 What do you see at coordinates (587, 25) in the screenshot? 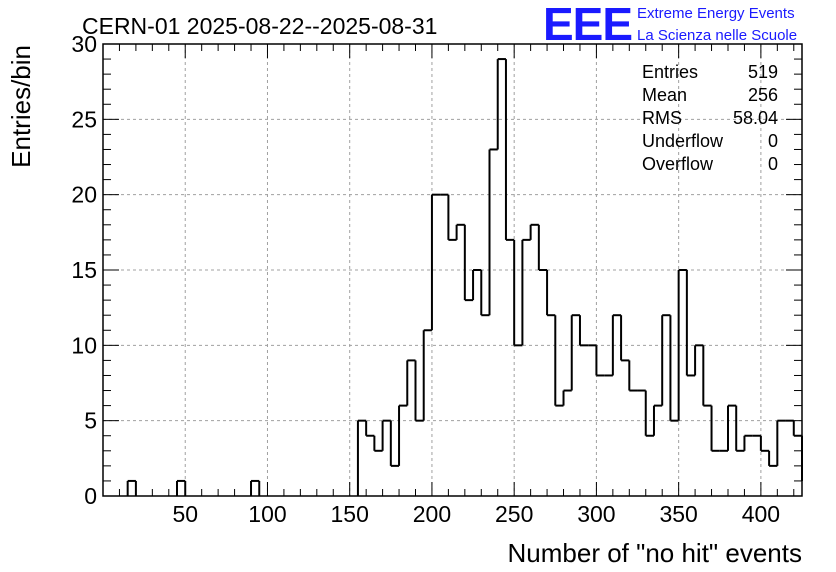
I see `logo-mark: EEE` at bounding box center [587, 25].